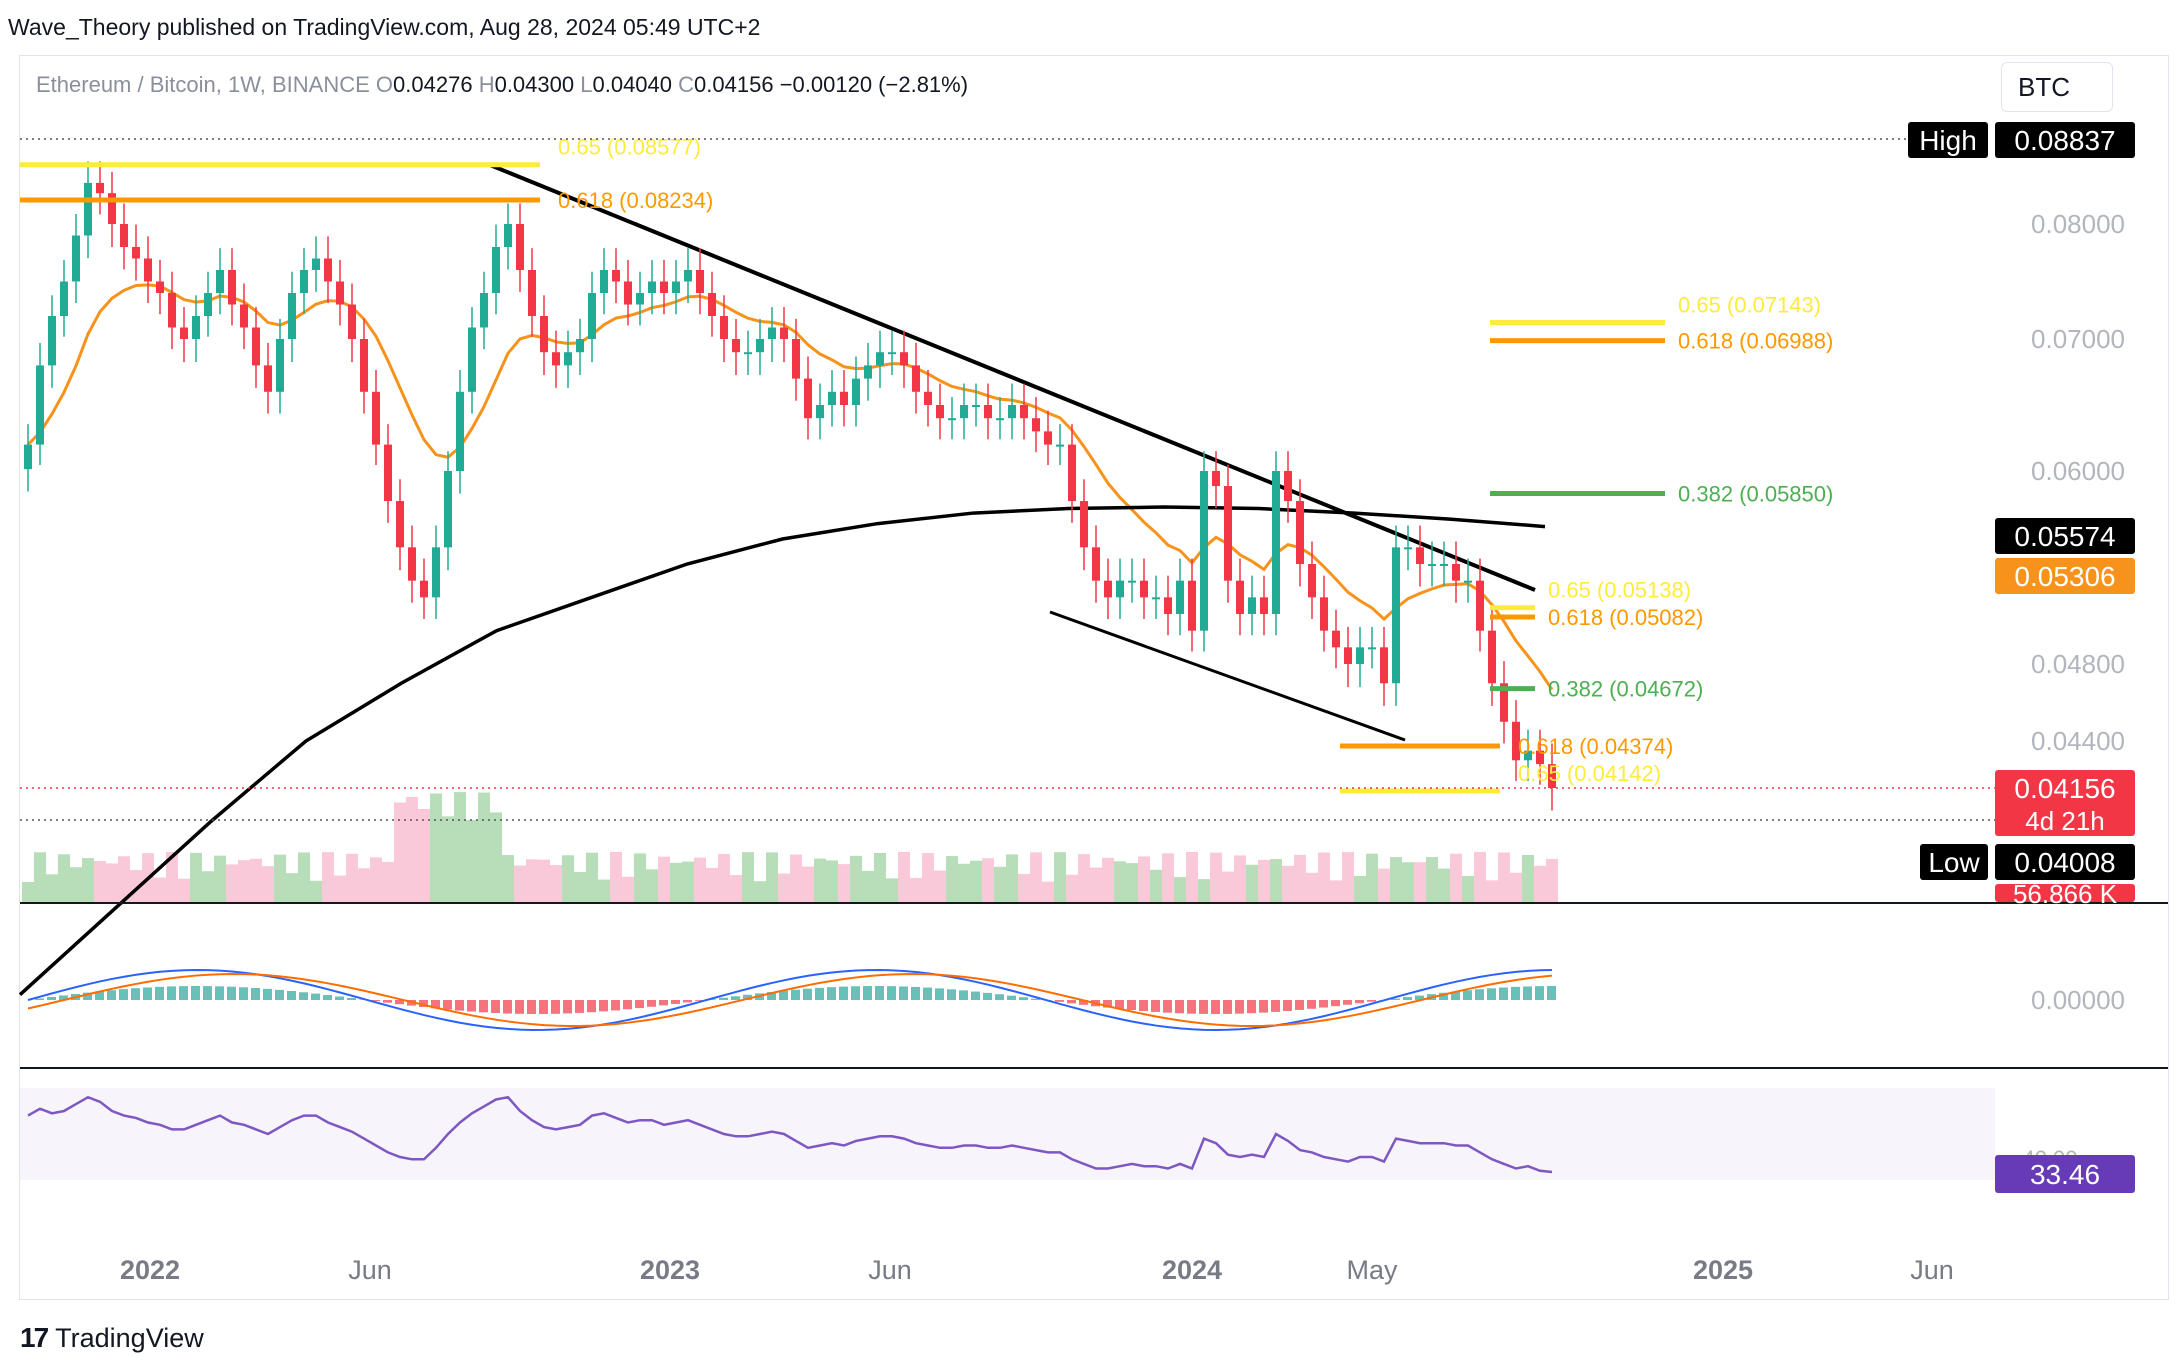 Image resolution: width=2184 pixels, height=1372 pixels. Describe the element at coordinates (2065, 576) in the screenshot. I see `ema50-price-tag-bg` at that location.